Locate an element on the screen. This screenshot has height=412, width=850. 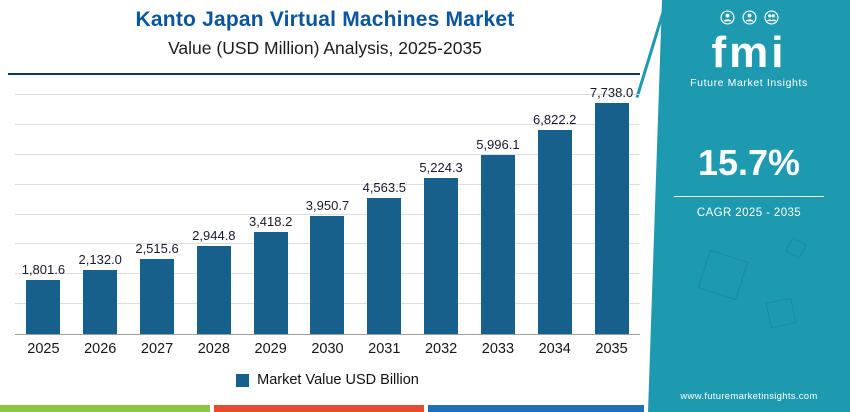
x-axis-label: 2031 is located at coordinates (384, 349).